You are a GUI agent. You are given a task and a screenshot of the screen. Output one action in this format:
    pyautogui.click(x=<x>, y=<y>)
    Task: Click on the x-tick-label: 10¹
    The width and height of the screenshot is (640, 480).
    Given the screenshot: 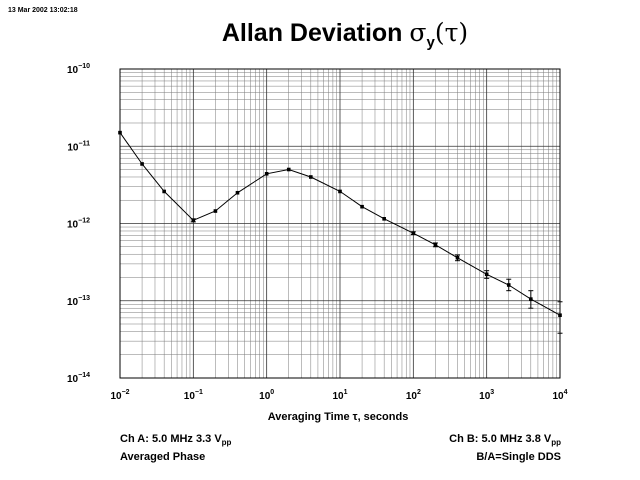 What is the action you would take?
    pyautogui.click(x=339, y=395)
    